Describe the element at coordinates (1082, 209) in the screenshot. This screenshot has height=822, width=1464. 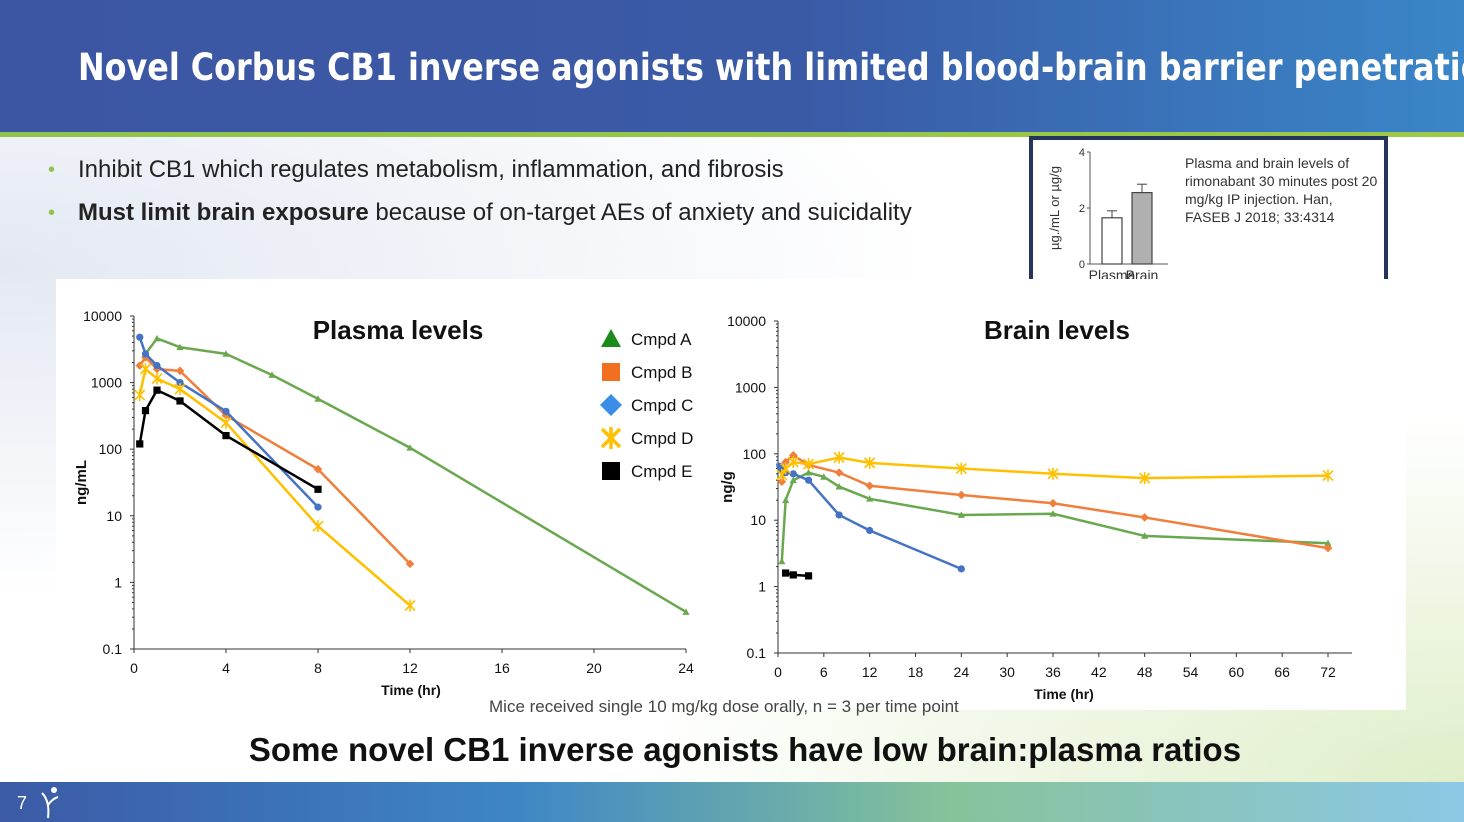
I see `inset-y-tick-label: 2` at that location.